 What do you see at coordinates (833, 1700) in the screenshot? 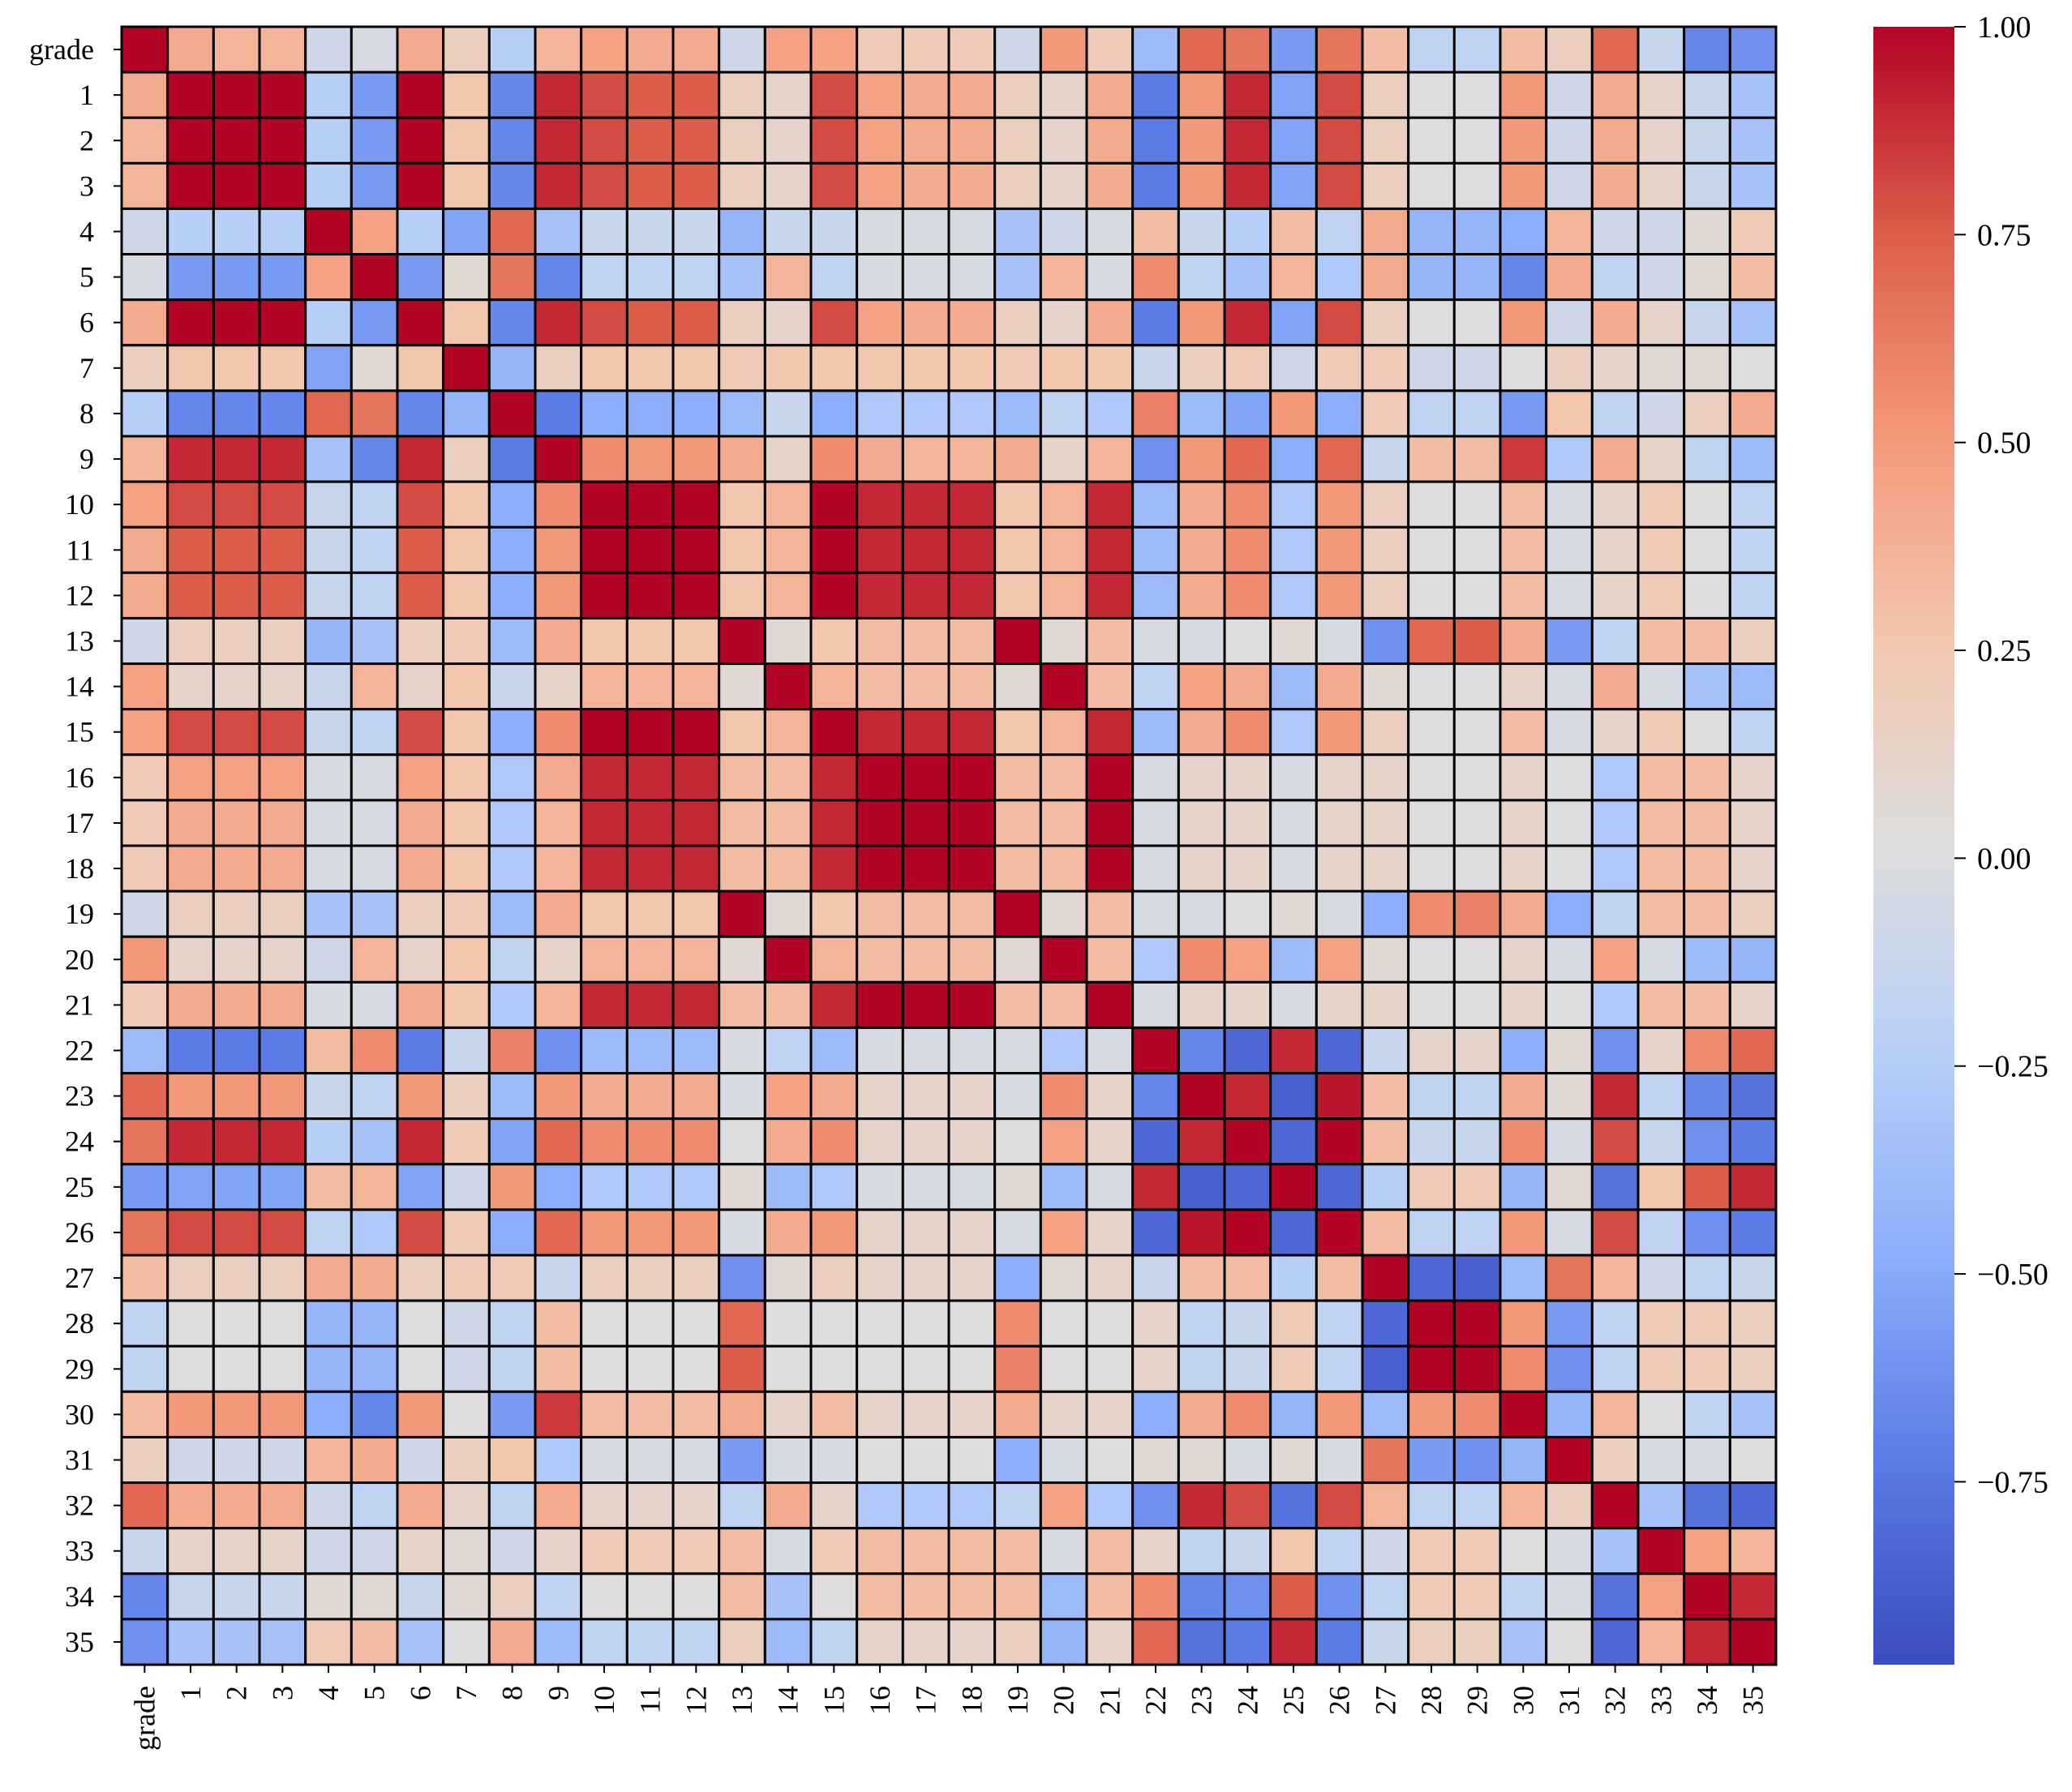
I see `x-tick-label: 15` at bounding box center [833, 1700].